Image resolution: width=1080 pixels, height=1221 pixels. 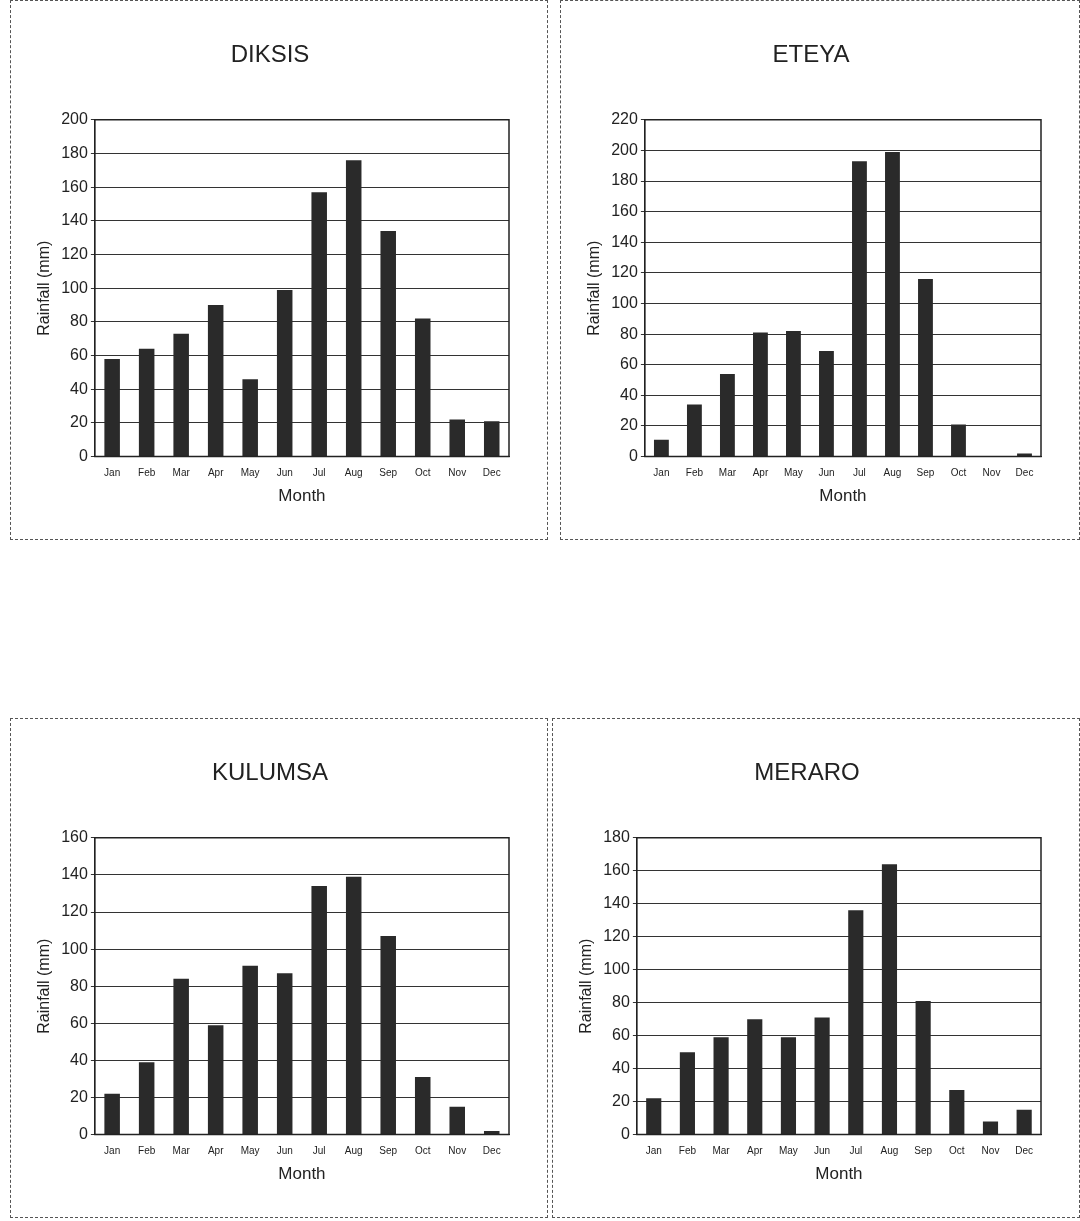 What do you see at coordinates (270, 54) in the screenshot?
I see `chart-title: DIKSIS` at bounding box center [270, 54].